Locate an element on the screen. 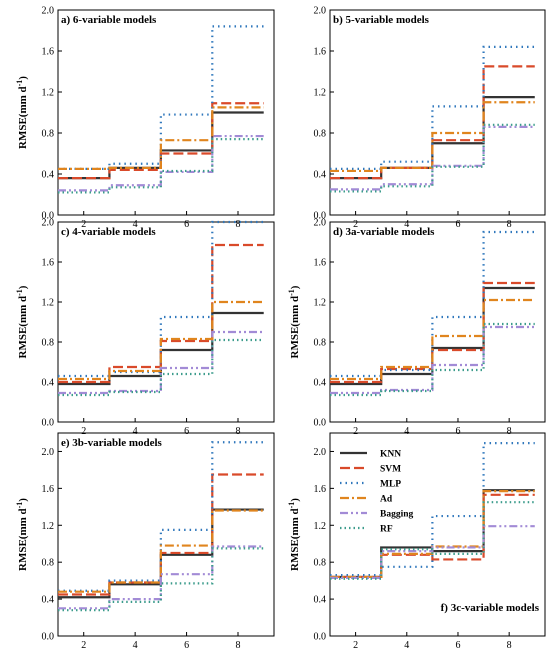  panel-title: c) 4-variable models is located at coordinates (108, 232).